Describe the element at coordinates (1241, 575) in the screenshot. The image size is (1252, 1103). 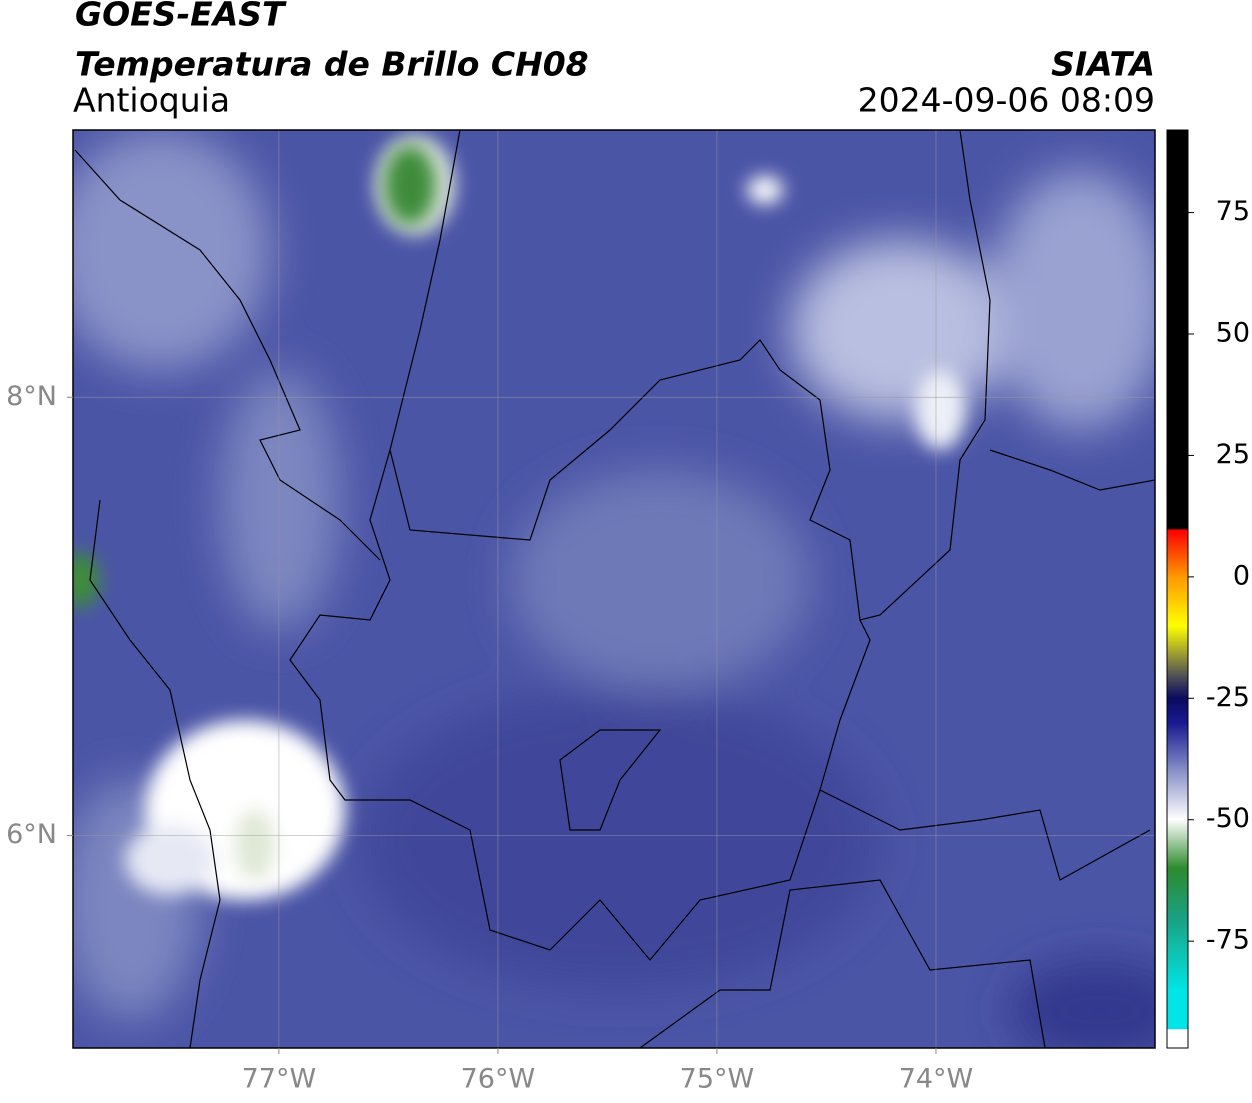
I see `colorbar-tick-label: 0` at that location.